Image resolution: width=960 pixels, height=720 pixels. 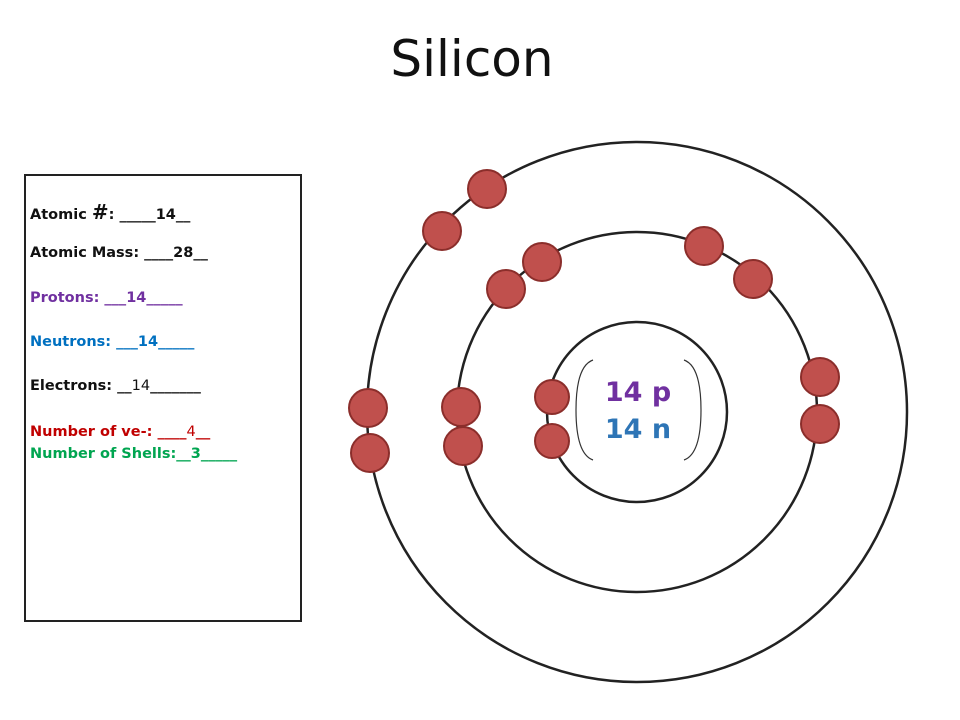 What do you see at coordinates (638, 429) in the screenshot?
I see `nucleus-neutrons-label: 14 n` at bounding box center [638, 429].